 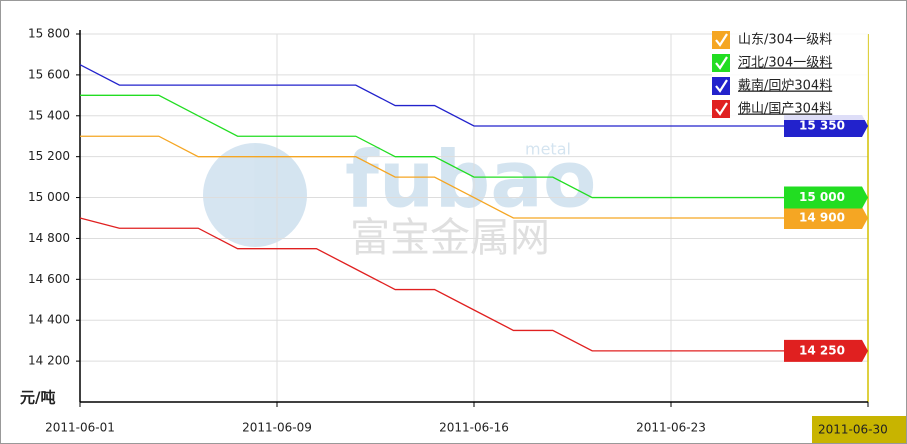 What do you see at coordinates (471, 180) in the screenshot?
I see `watermark-logo: fubao` at bounding box center [471, 180].